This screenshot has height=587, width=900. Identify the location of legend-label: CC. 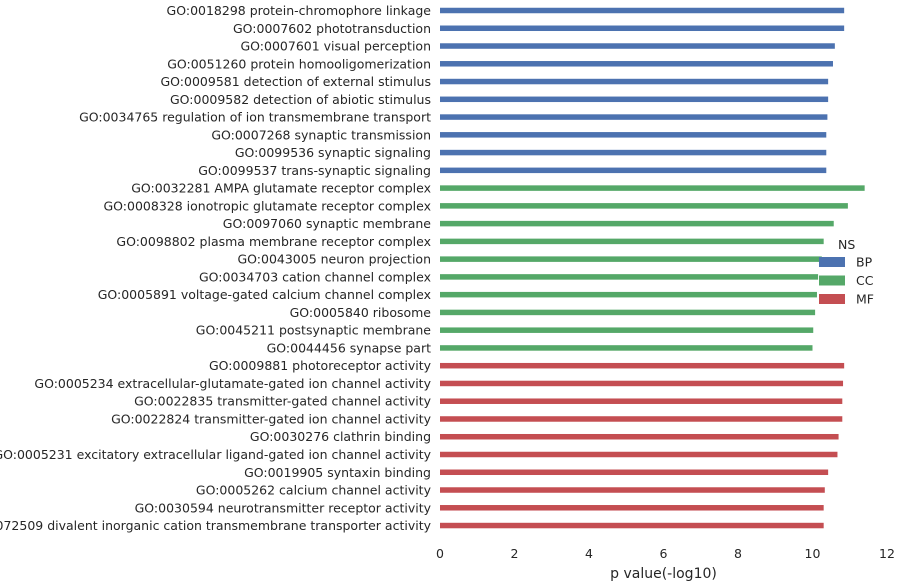
(865, 280).